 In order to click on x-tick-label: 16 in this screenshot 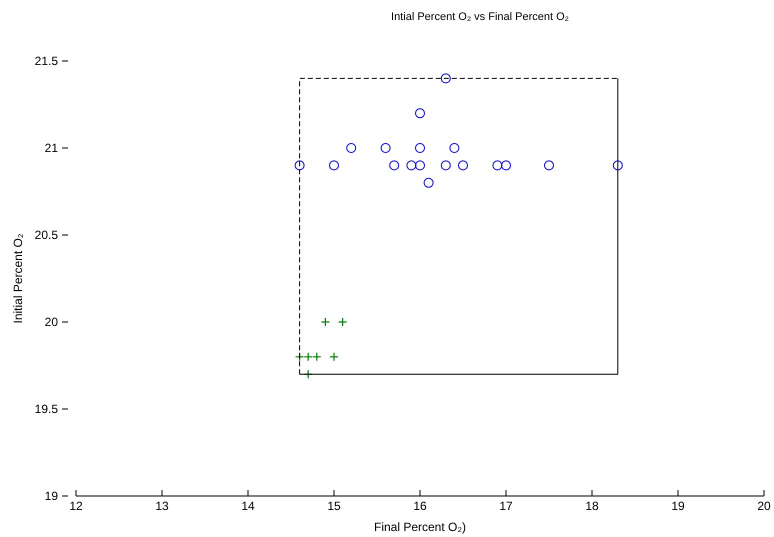, I will do `click(420, 506)`.